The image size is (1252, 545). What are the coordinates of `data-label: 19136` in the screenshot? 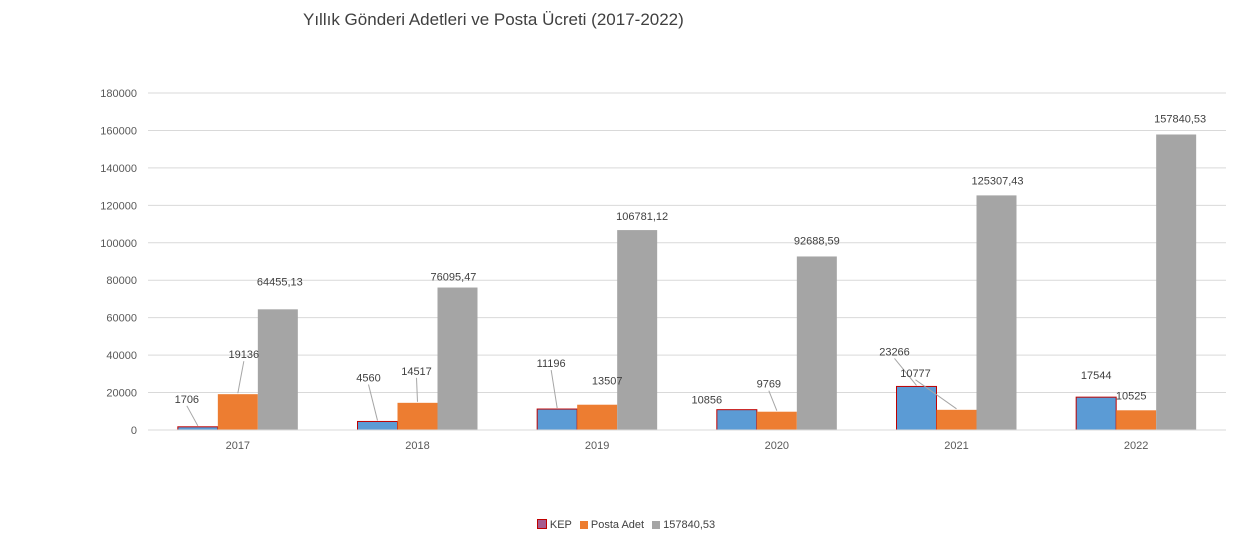 It's located at (244, 355).